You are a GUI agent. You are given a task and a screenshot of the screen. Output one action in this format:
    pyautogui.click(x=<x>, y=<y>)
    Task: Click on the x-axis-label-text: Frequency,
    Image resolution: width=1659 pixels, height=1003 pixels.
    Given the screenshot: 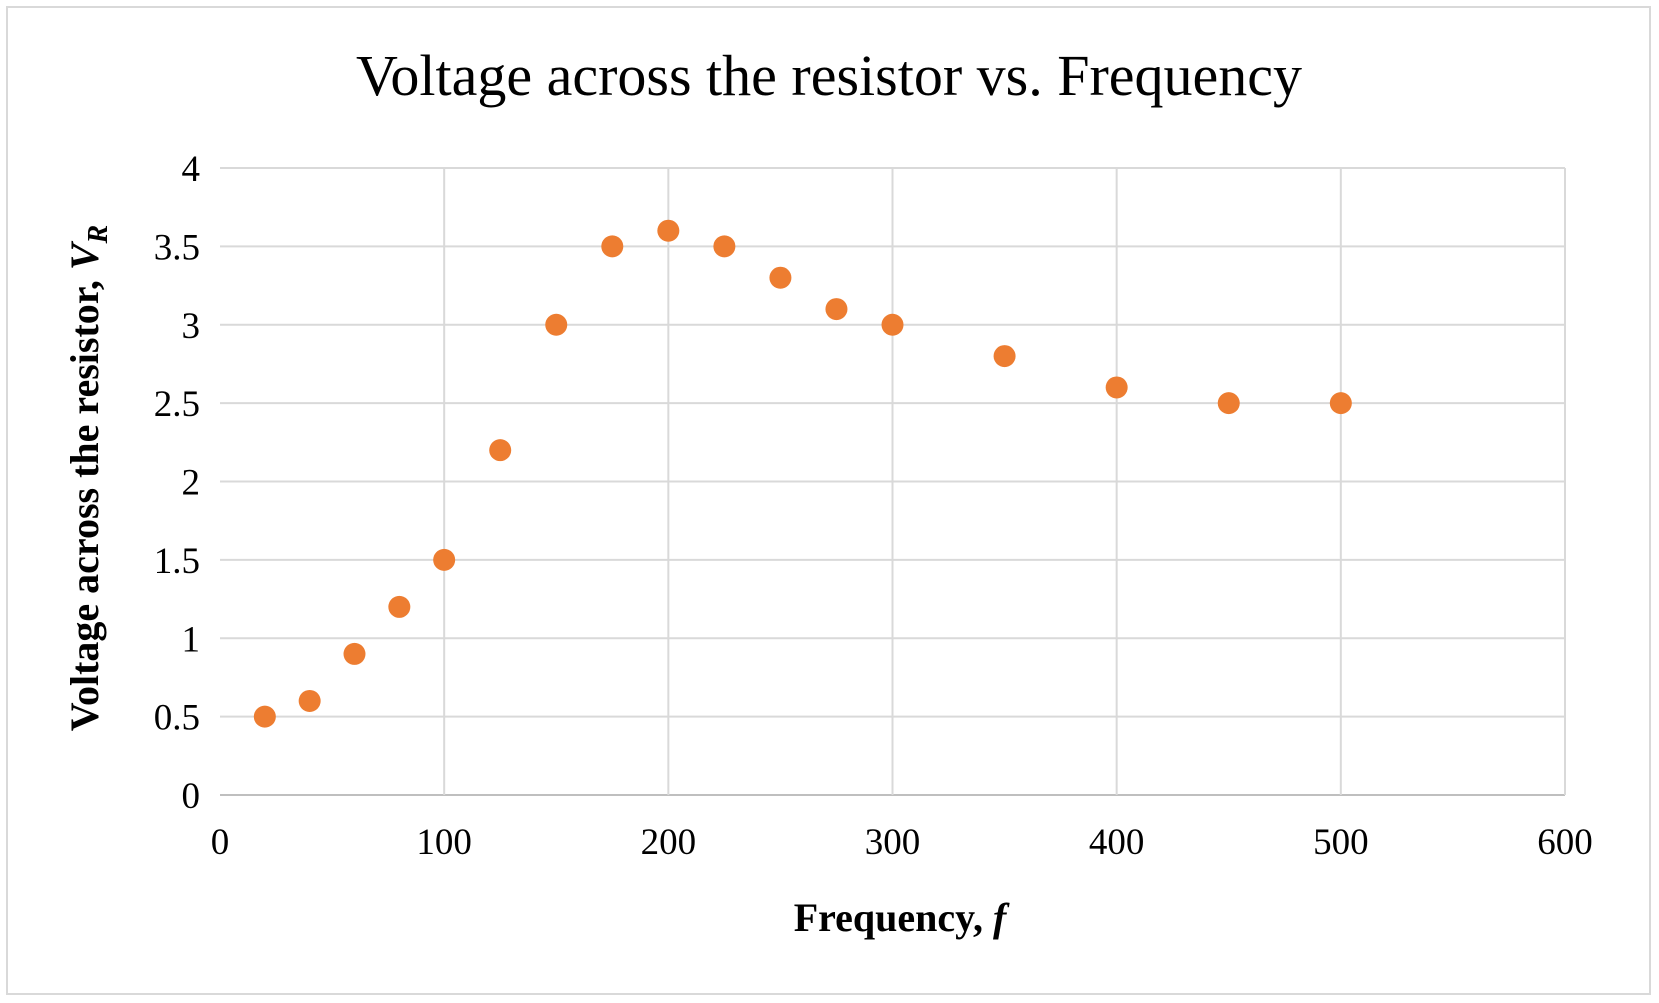 What is the action you would take?
    pyautogui.click(x=893, y=917)
    